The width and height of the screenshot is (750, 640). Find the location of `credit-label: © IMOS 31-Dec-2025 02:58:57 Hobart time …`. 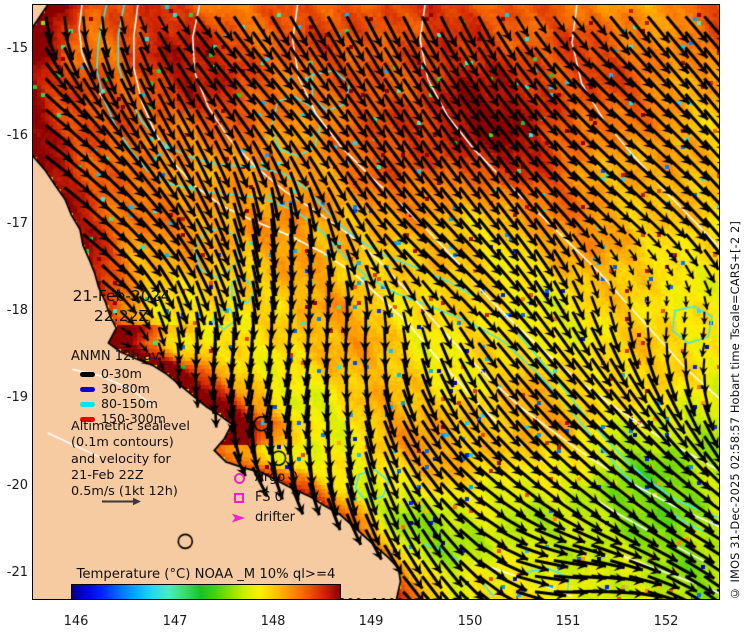

credit-label: © IMOS 31-Dec-2025 02:58:57 Hobart time … is located at coordinates (735, 410).